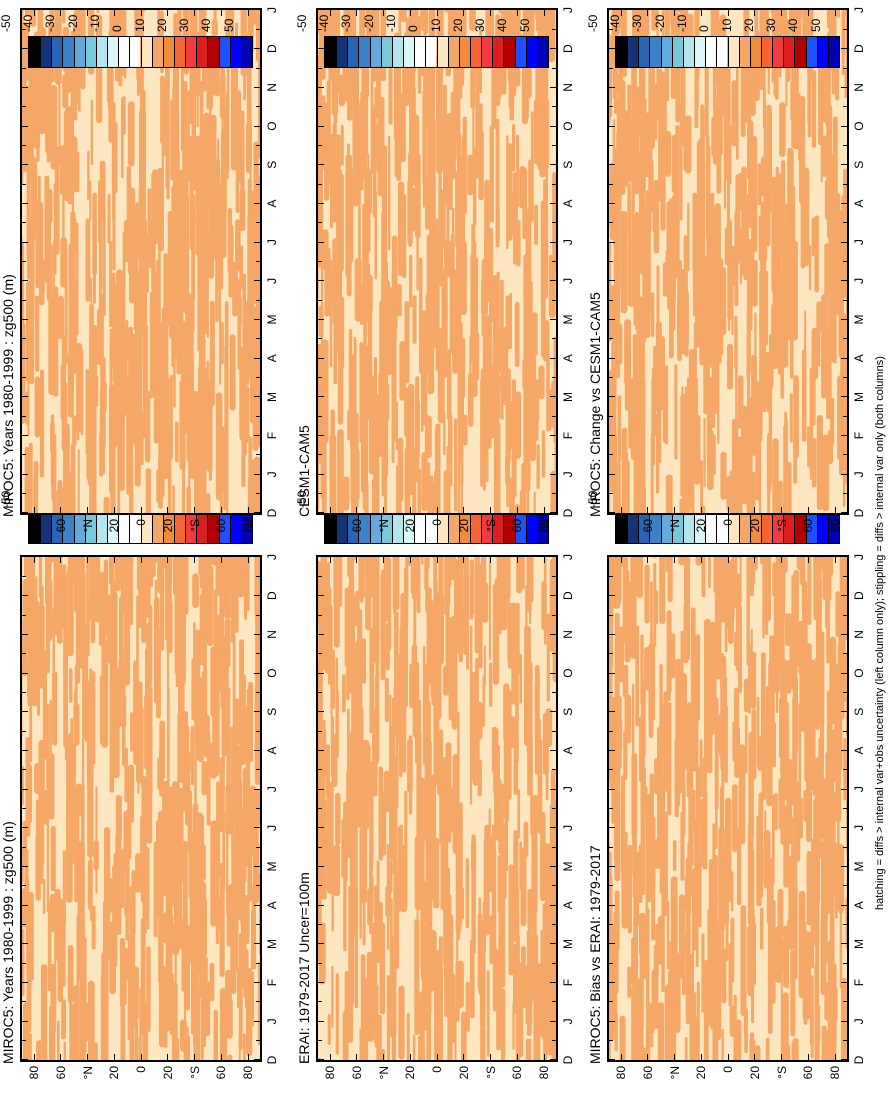 This screenshot has width=891, height=1100. What do you see at coordinates (728, 522) in the screenshot?
I see `y-tick-label: 0` at bounding box center [728, 522].